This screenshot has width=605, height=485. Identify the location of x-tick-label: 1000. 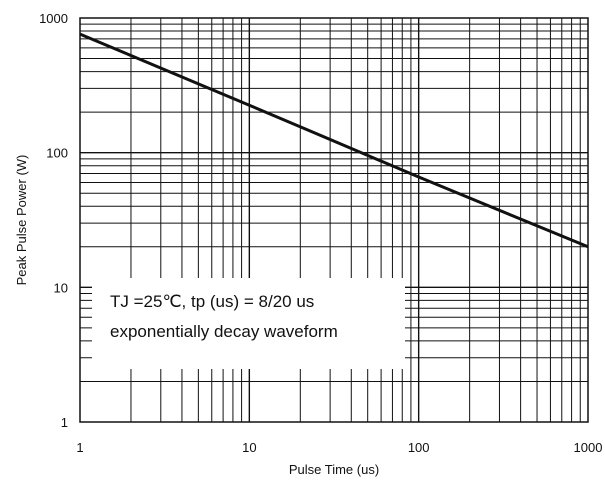
(588, 447).